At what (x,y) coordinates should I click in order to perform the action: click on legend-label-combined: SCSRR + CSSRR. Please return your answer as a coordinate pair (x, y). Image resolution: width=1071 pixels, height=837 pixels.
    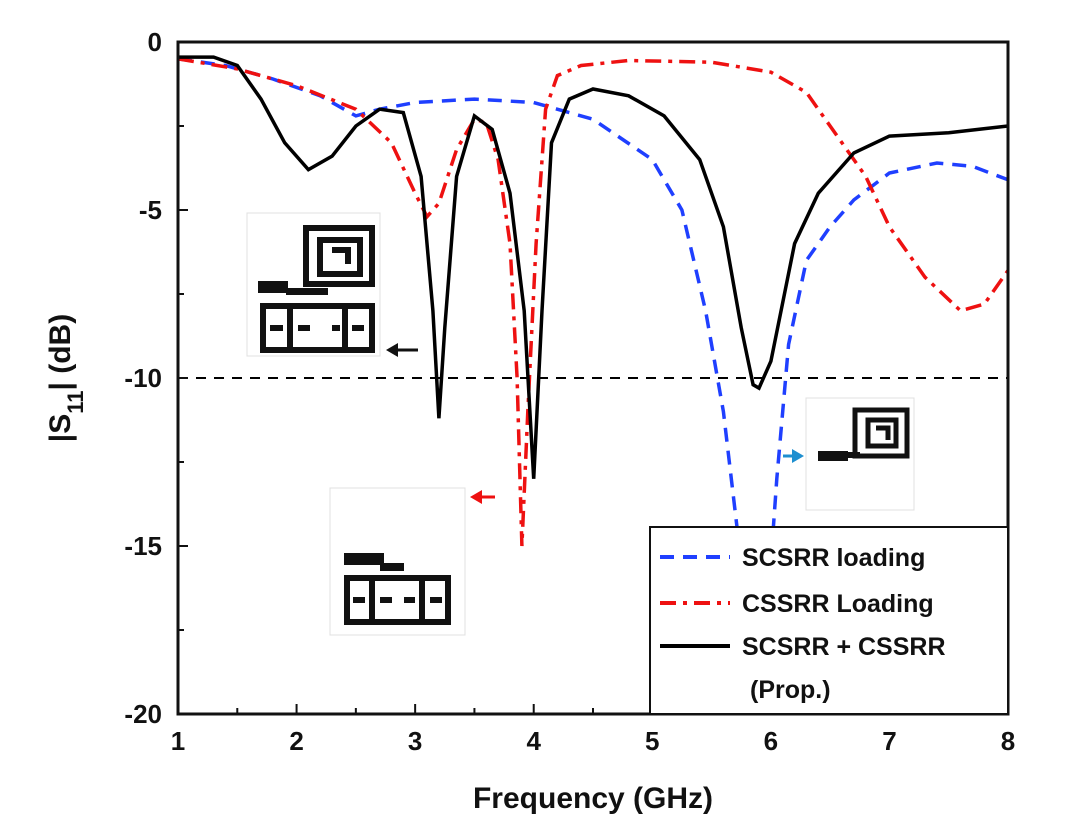
    Looking at the image, I should click on (844, 647).